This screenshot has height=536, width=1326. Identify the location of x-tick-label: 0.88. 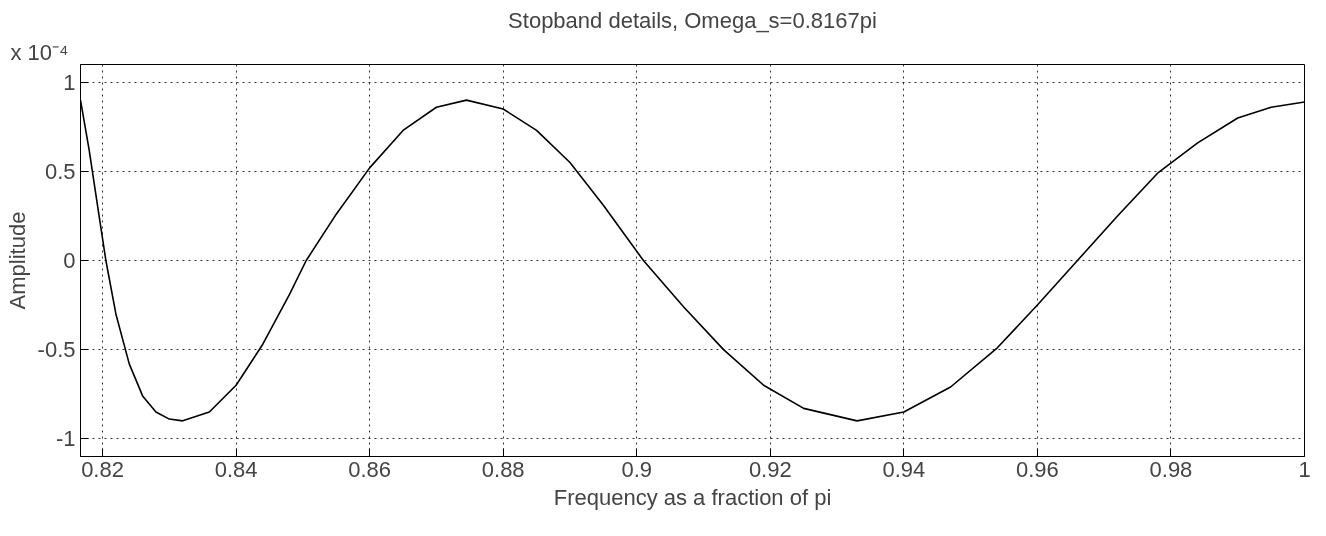
(503, 469).